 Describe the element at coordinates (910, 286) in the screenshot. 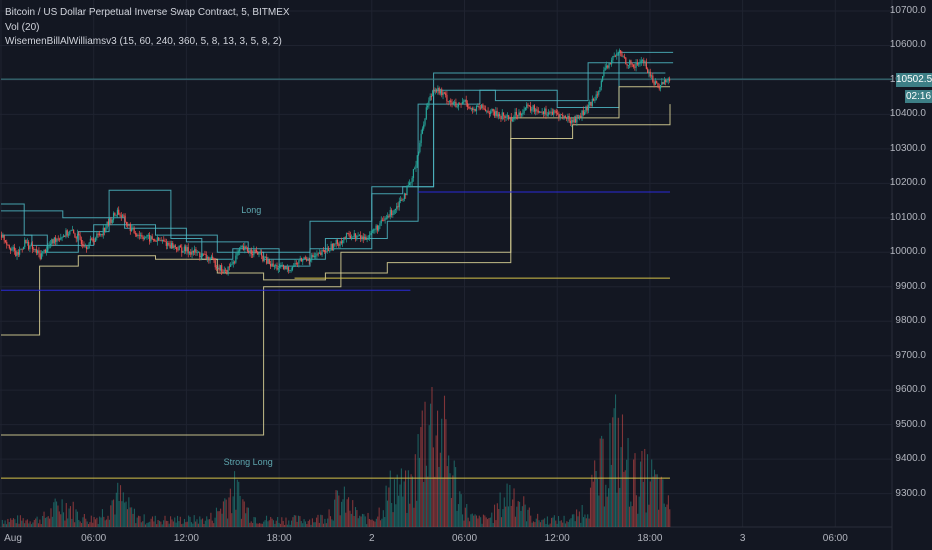

I see `price-tick-label: 9900.0` at that location.